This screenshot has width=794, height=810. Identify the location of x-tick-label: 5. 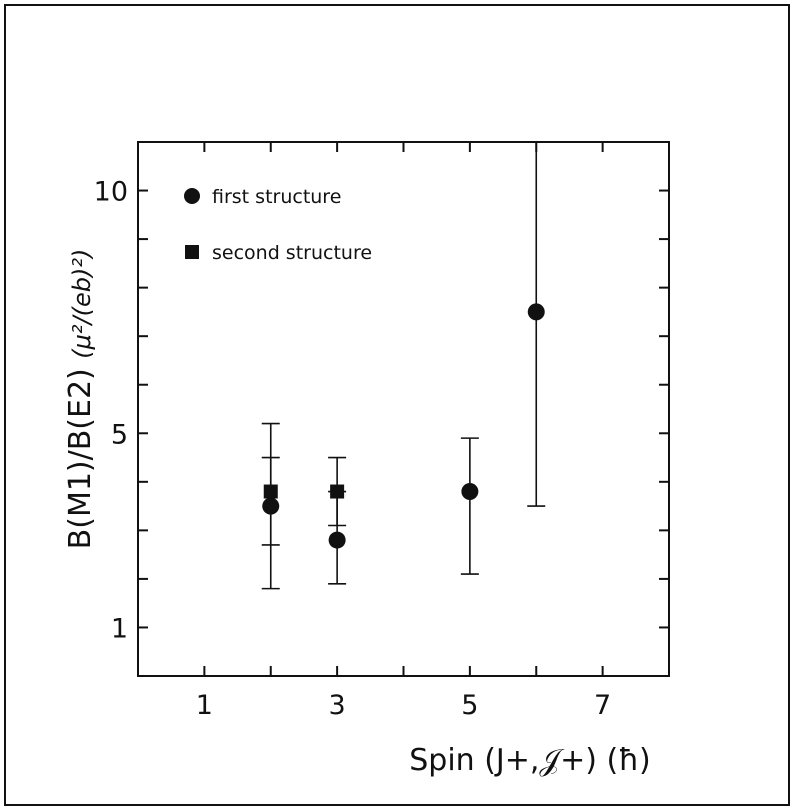
(469, 705).